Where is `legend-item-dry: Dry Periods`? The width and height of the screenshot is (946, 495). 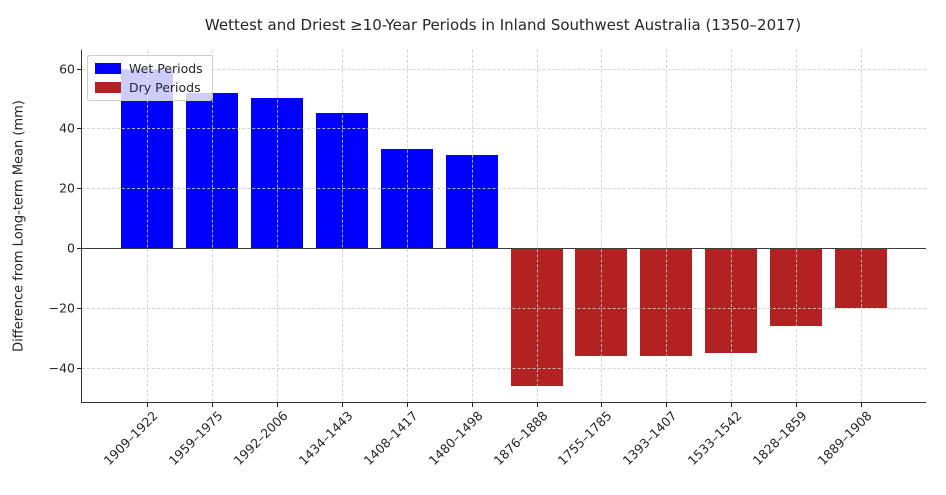
legend-item-dry: Dry Periods is located at coordinates (149, 87).